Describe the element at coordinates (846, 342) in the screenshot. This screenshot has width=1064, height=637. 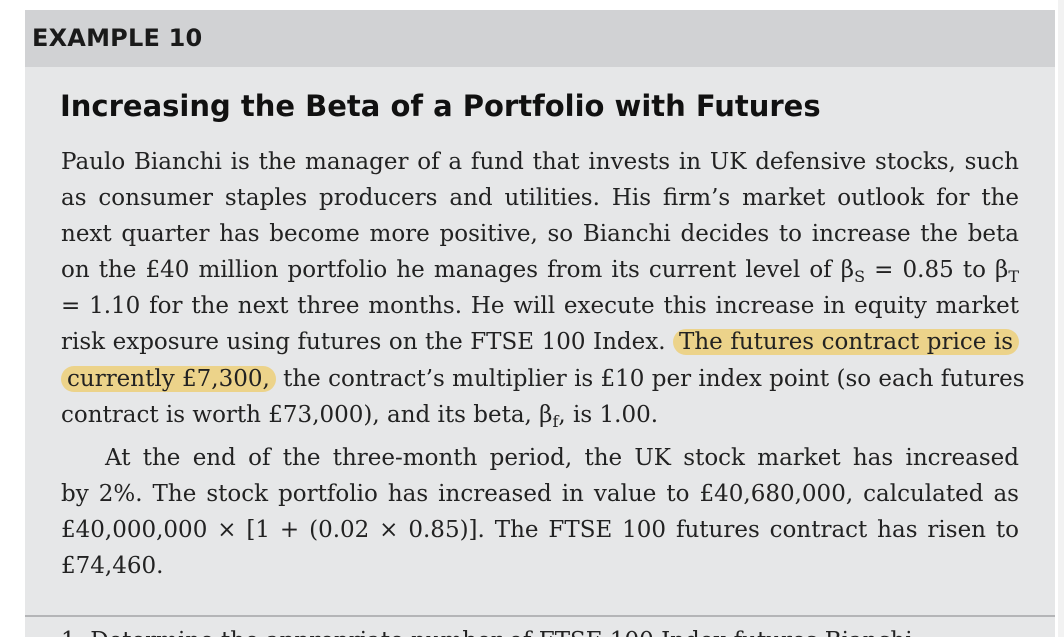
I see `highlight-futures-price-1: The futures contract price is` at that location.